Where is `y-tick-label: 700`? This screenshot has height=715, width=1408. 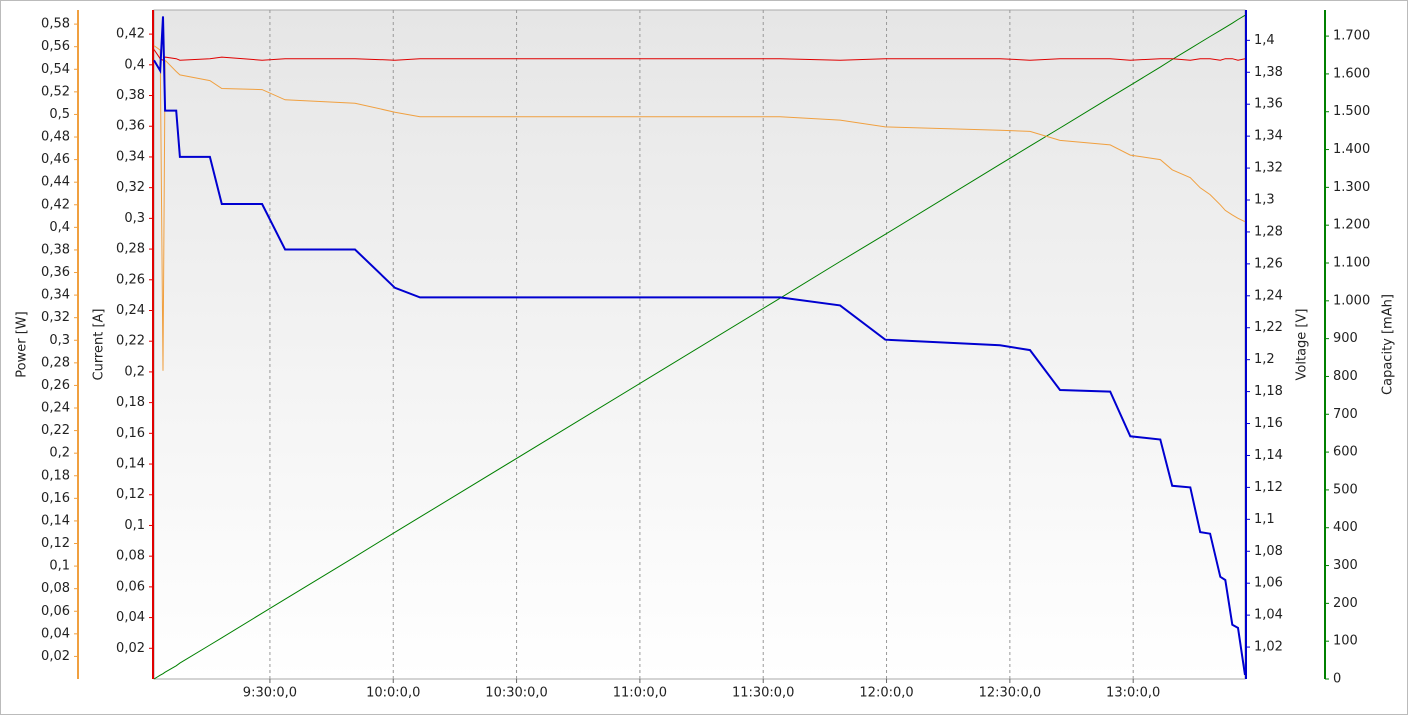
y-tick-label: 700 is located at coordinates (1345, 414).